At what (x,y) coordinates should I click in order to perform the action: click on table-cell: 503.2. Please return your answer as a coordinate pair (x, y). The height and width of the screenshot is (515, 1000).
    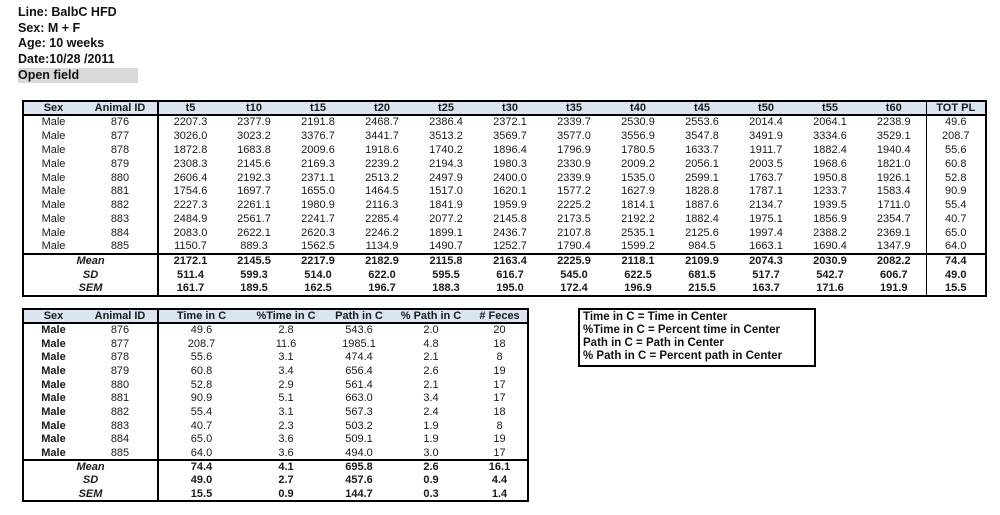
    Looking at the image, I should click on (359, 425).